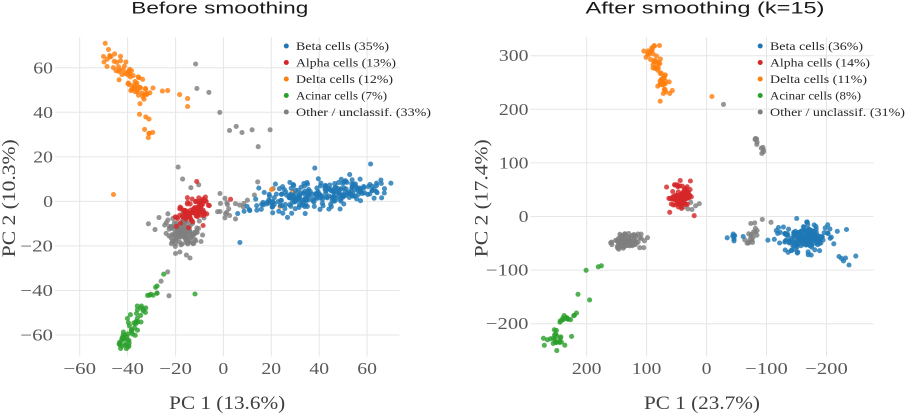 The height and width of the screenshot is (414, 906). Describe the element at coordinates (10, 198) in the screenshot. I see `svg-text: PC 2 (10.3%)` at that location.